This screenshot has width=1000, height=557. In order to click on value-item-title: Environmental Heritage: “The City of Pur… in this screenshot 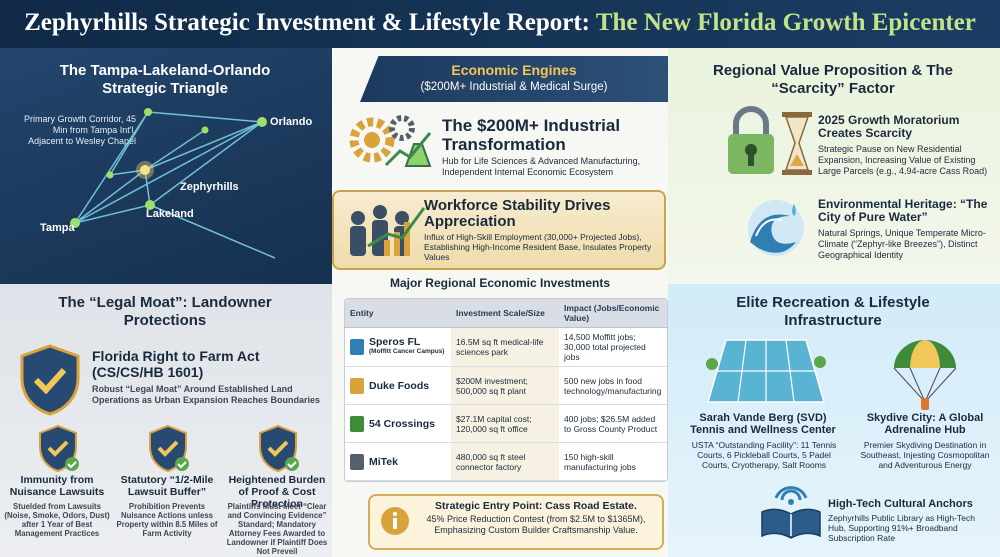, I will do `click(903, 210)`.